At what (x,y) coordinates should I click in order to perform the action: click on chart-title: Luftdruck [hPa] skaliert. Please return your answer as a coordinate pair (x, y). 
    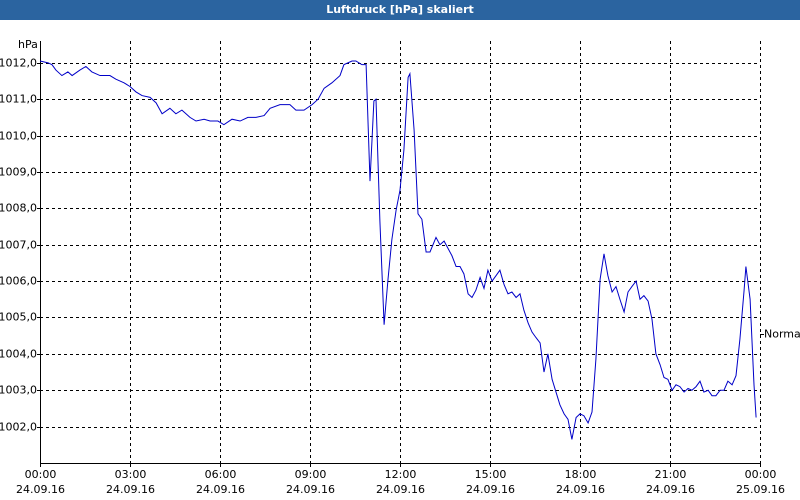
    Looking at the image, I should click on (400, 9).